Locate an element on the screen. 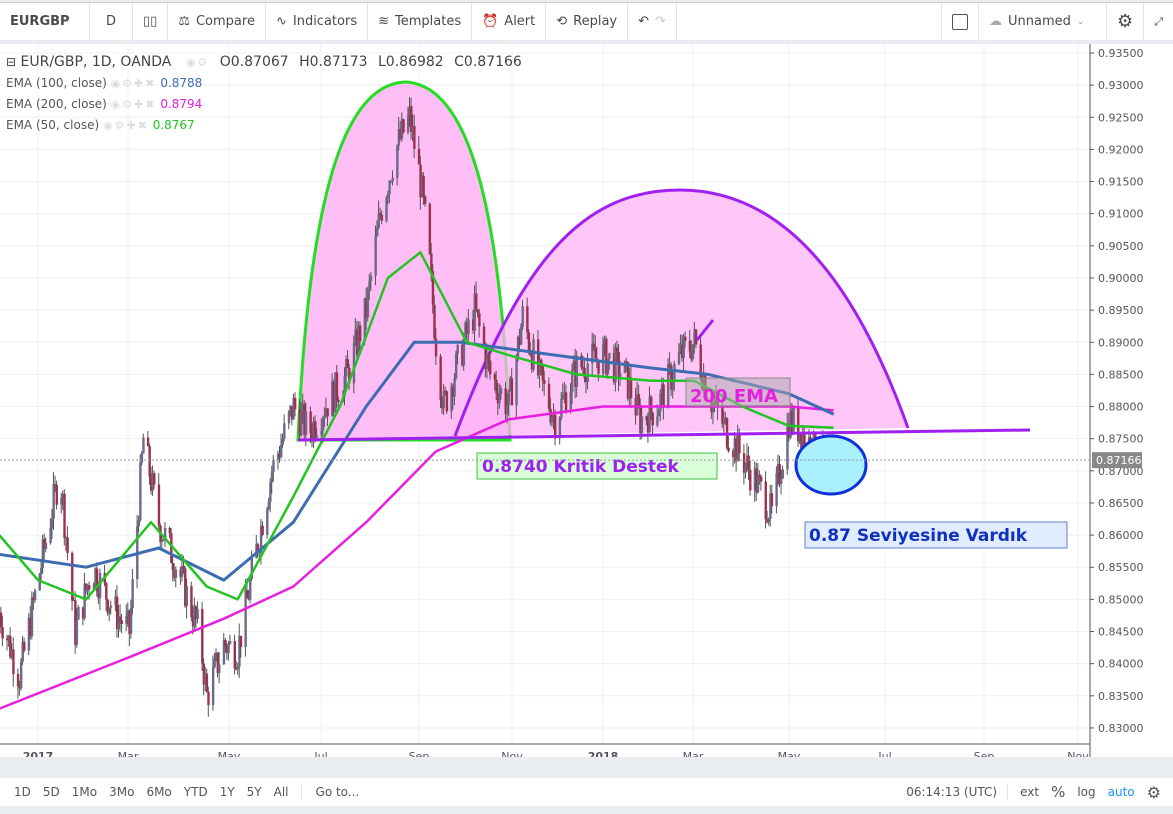 The width and height of the screenshot is (1173, 814). range-5y: 5Y is located at coordinates (254, 792).